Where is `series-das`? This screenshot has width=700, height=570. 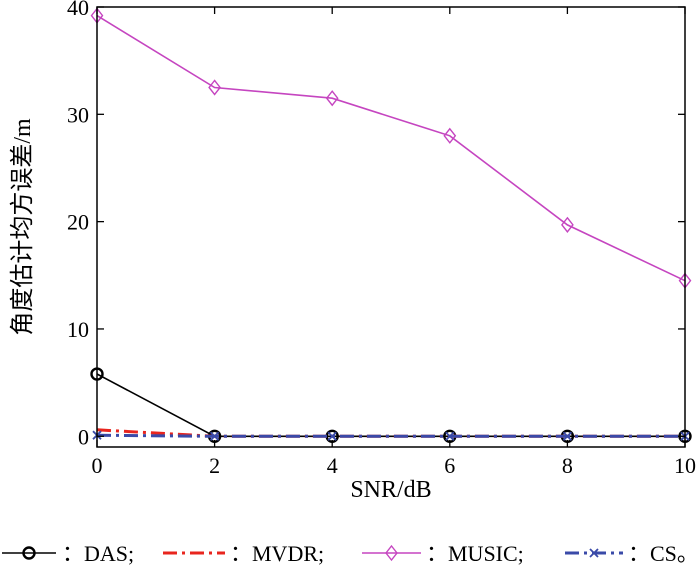 series-das is located at coordinates (391, 405).